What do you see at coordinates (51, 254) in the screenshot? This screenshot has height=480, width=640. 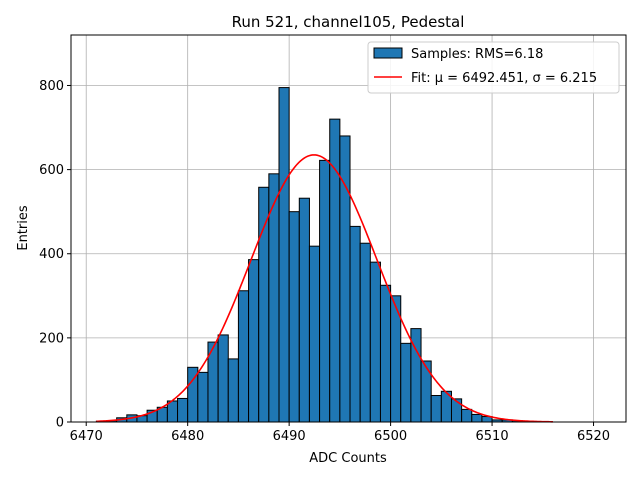 I see `y-tick-label: 400` at bounding box center [51, 254].